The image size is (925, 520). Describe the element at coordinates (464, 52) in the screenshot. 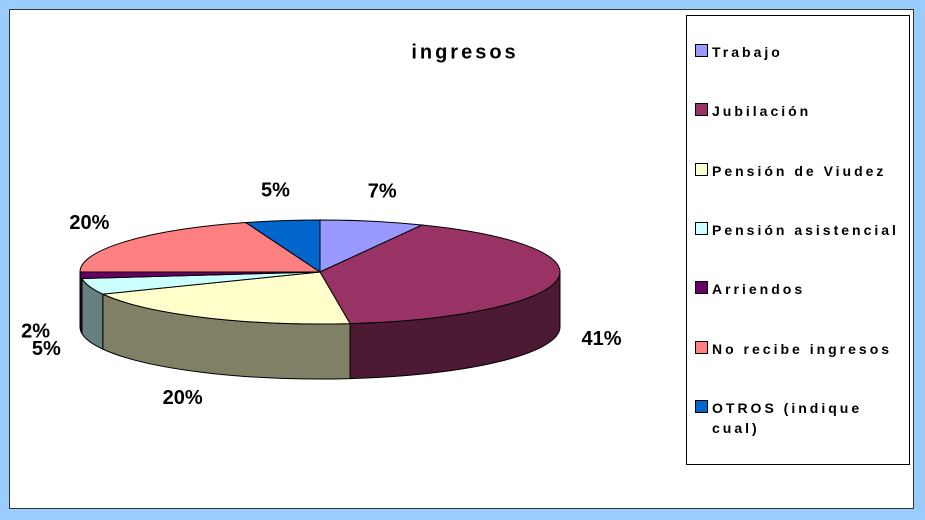

I see `chart-title: ingresos` at that location.